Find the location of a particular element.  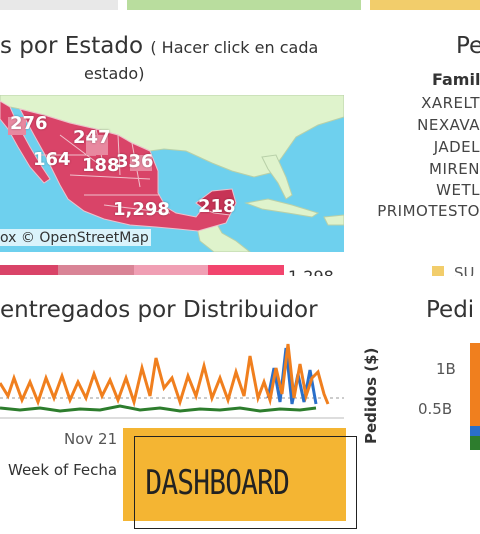

line-chart is located at coordinates (172, 383).